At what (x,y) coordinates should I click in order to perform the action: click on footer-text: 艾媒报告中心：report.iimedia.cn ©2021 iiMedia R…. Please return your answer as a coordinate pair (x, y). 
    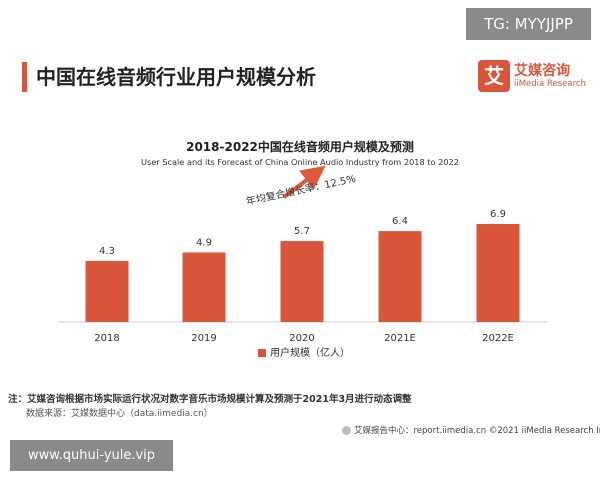
    Looking at the image, I should click on (477, 431).